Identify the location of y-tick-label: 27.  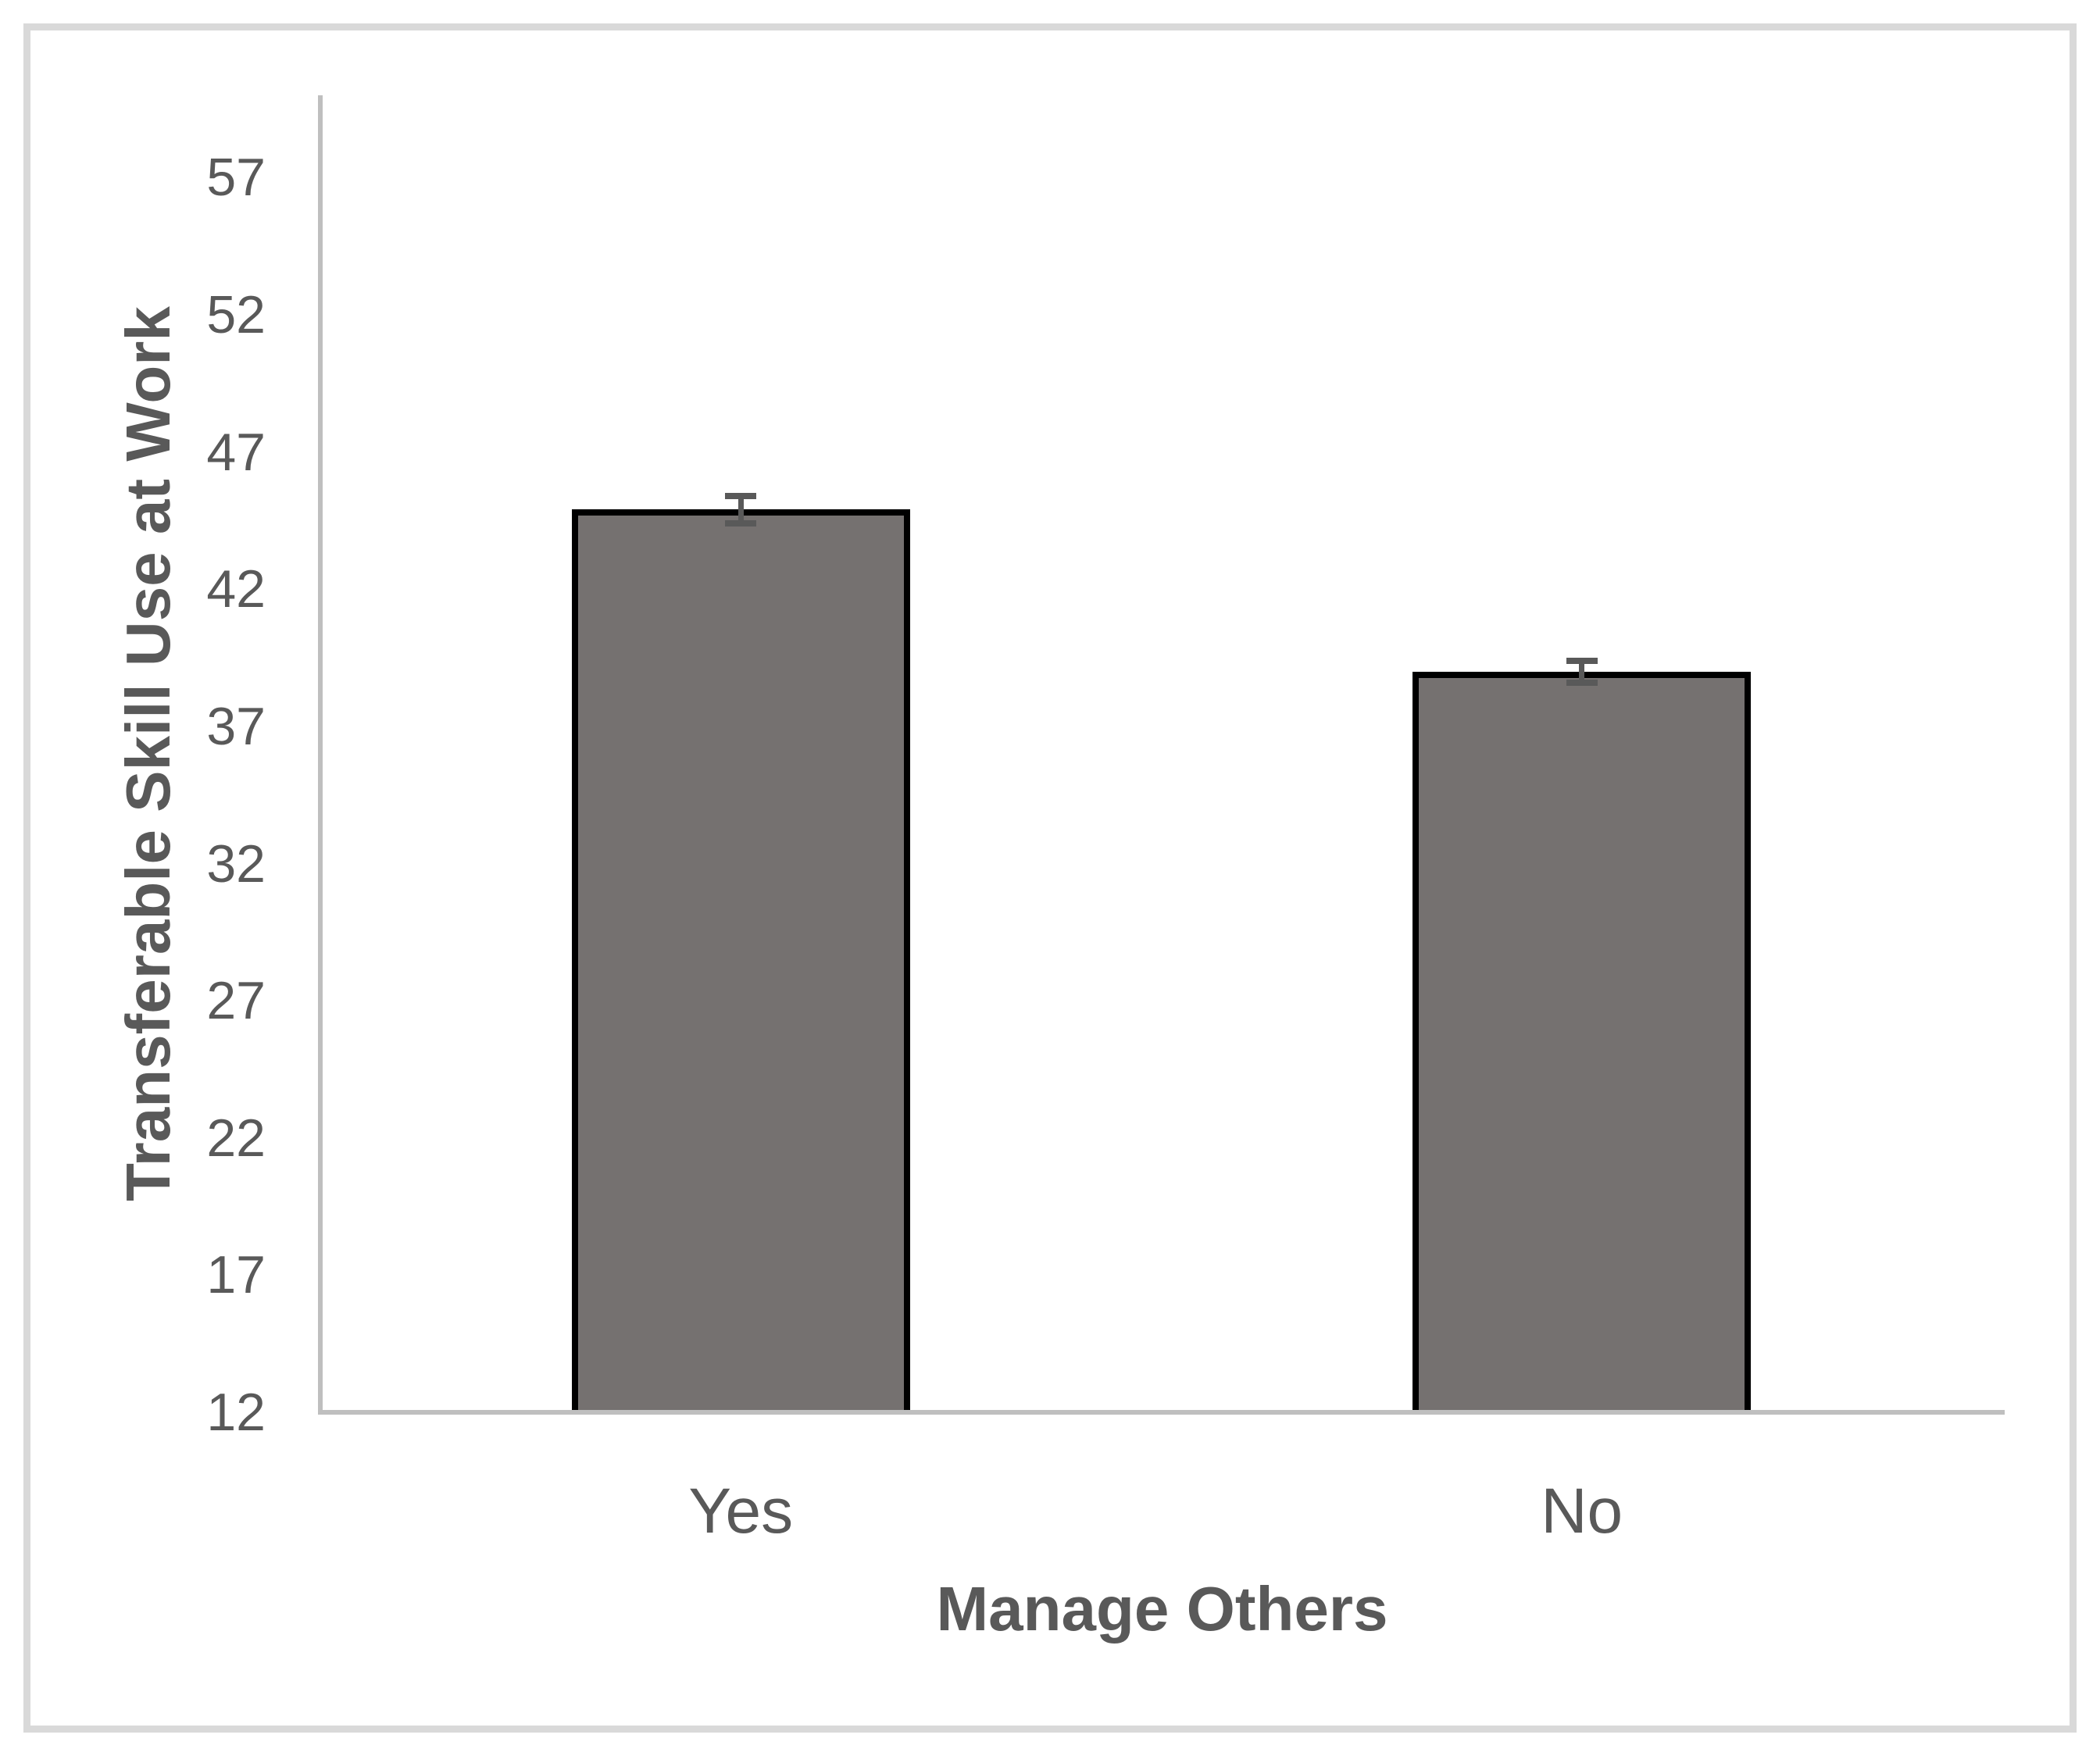
(236, 1001).